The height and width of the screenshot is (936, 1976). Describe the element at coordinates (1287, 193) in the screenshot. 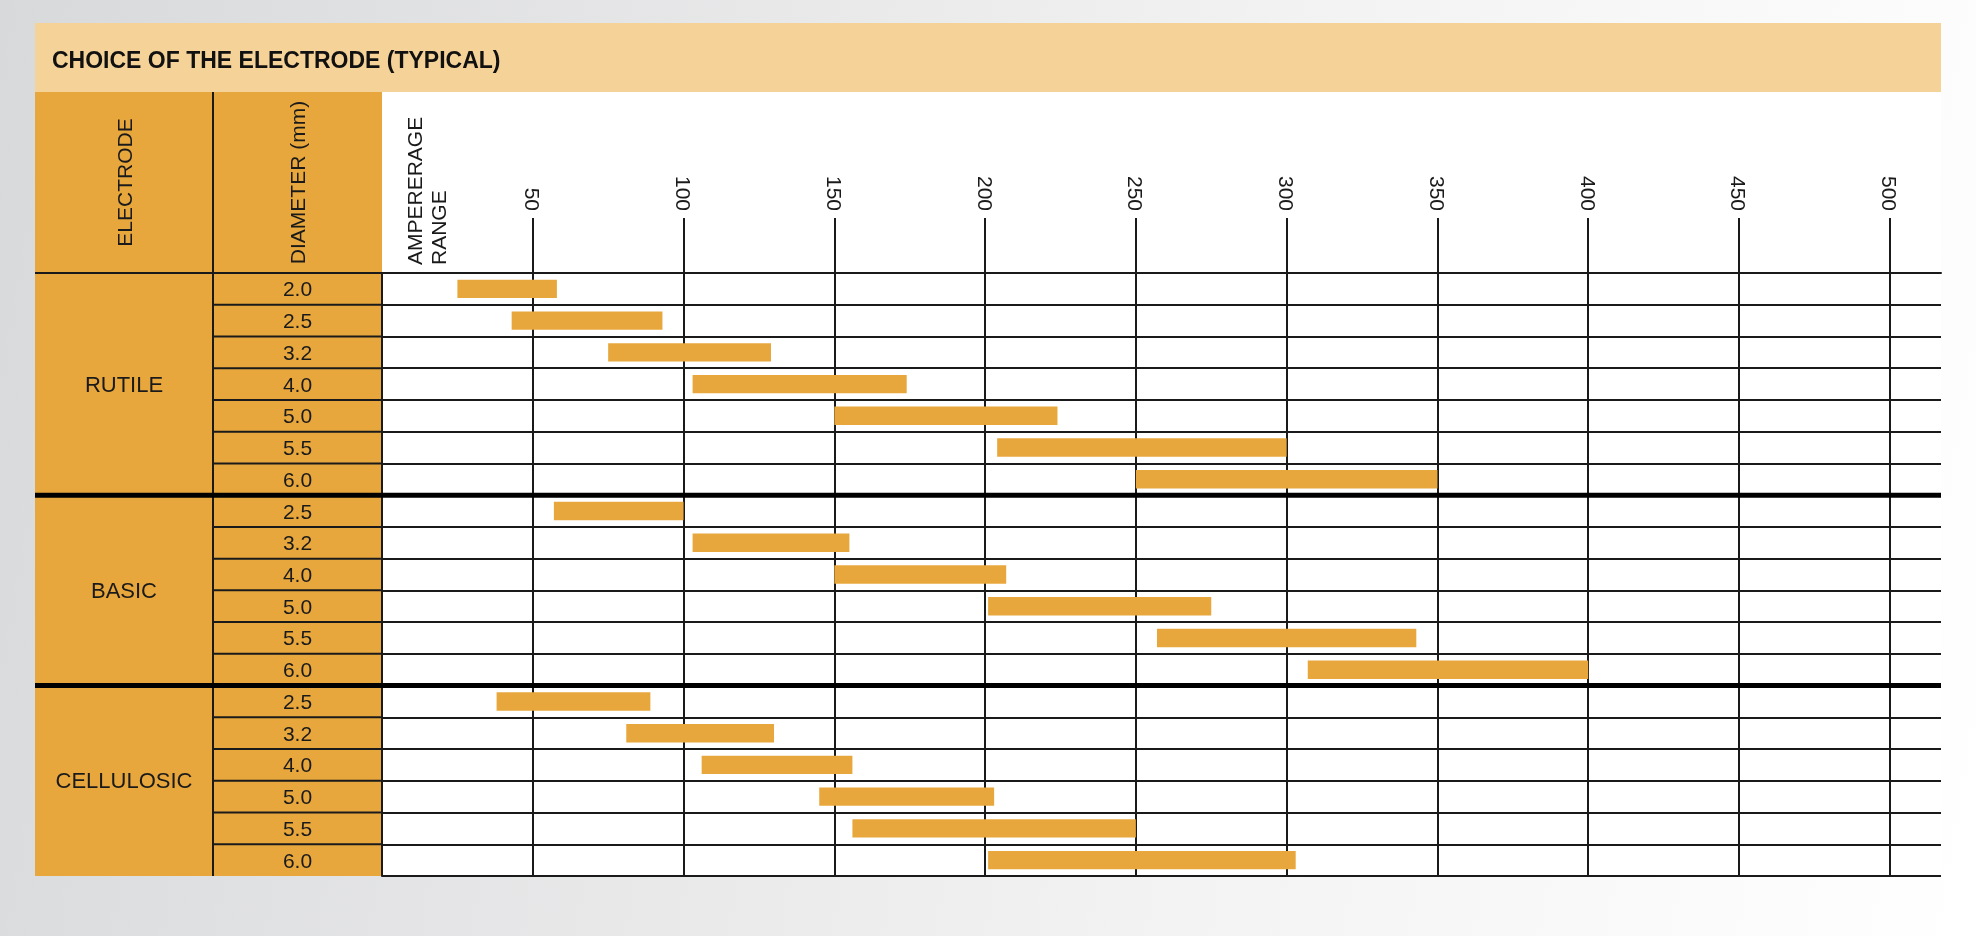

I see `x-tick-label: 300` at that location.